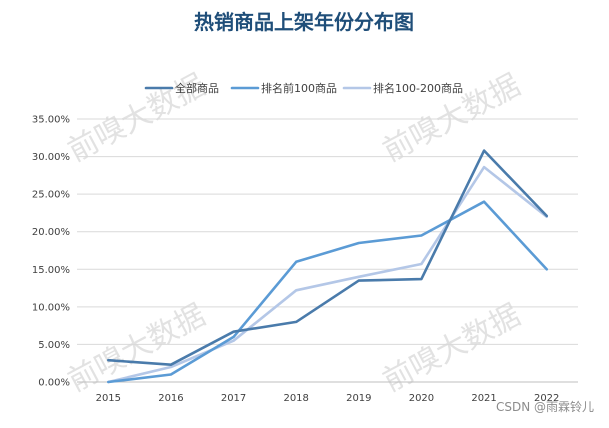 This screenshot has width=609, height=428. I want to click on x-tick-label: 2017, so click(233, 398).